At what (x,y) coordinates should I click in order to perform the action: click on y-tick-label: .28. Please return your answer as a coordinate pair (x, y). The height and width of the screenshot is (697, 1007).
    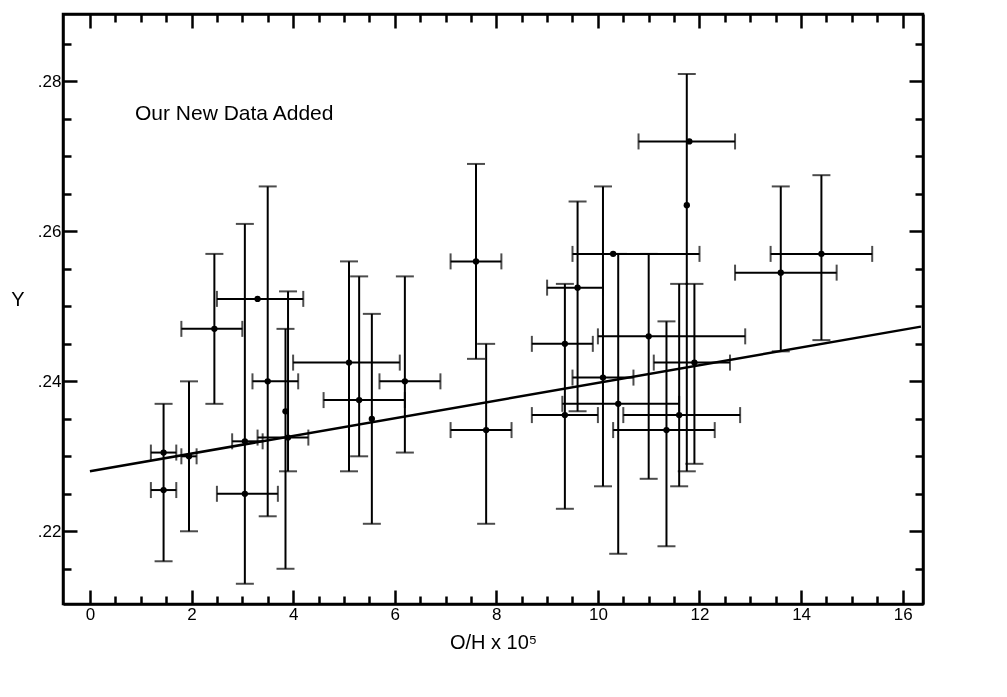
    Looking at the image, I should click on (49, 81).